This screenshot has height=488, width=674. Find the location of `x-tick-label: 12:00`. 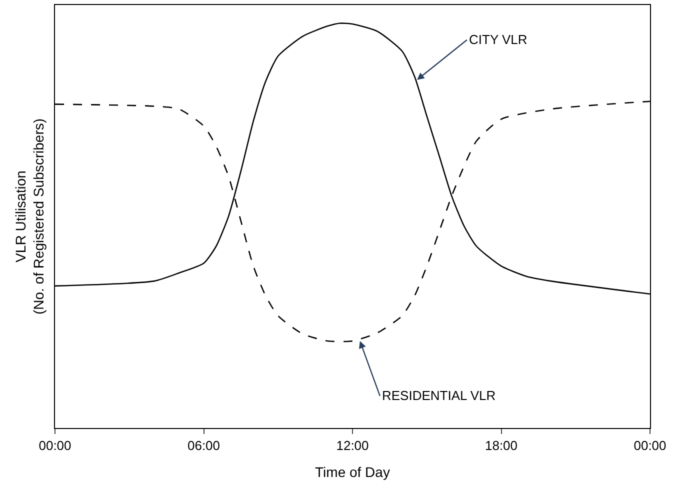

x-tick-label: 12:00 is located at coordinates (352, 445).